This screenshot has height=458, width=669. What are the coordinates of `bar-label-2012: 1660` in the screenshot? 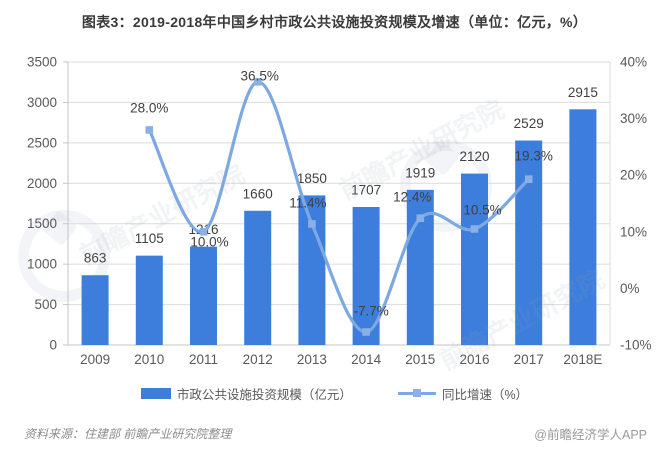 It's located at (258, 193).